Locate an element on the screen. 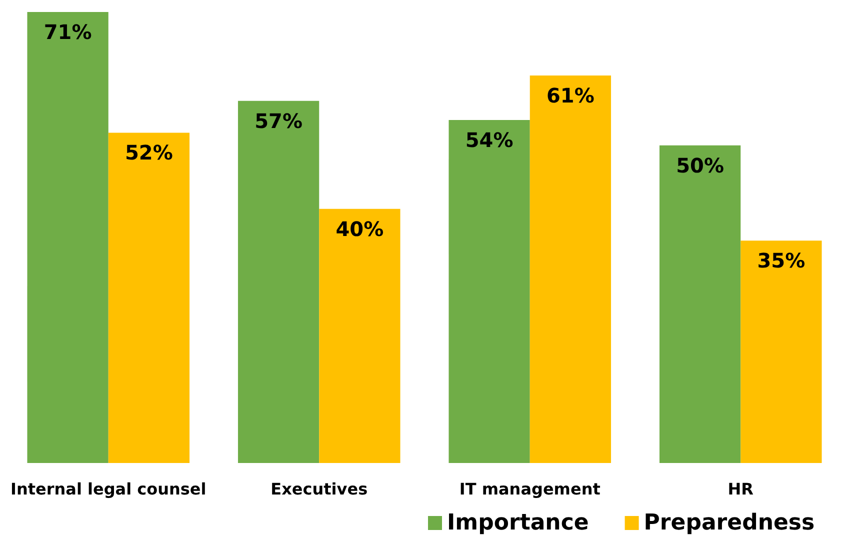  legend-label: Preparedness is located at coordinates (729, 523).